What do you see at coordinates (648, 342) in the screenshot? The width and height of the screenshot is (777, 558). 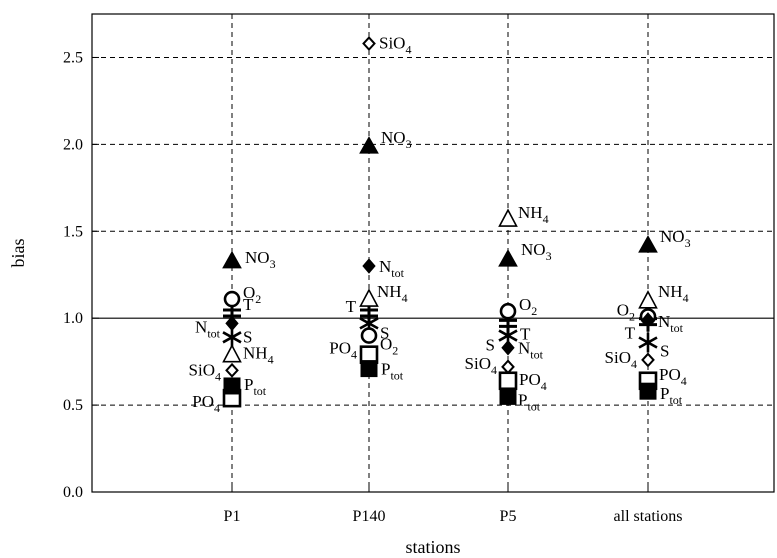 I see `point-s-all-stations` at bounding box center [648, 342].